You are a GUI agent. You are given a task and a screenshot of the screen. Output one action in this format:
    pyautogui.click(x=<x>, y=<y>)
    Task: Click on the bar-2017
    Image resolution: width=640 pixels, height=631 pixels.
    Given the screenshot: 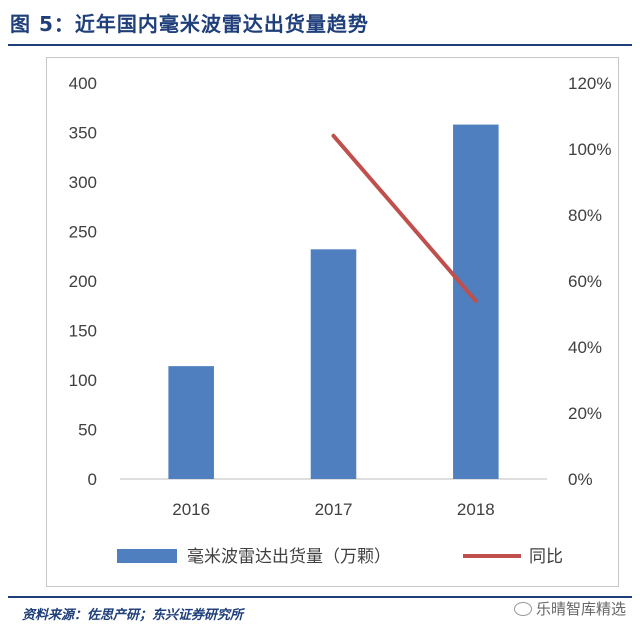 What is the action you would take?
    pyautogui.click(x=333, y=364)
    